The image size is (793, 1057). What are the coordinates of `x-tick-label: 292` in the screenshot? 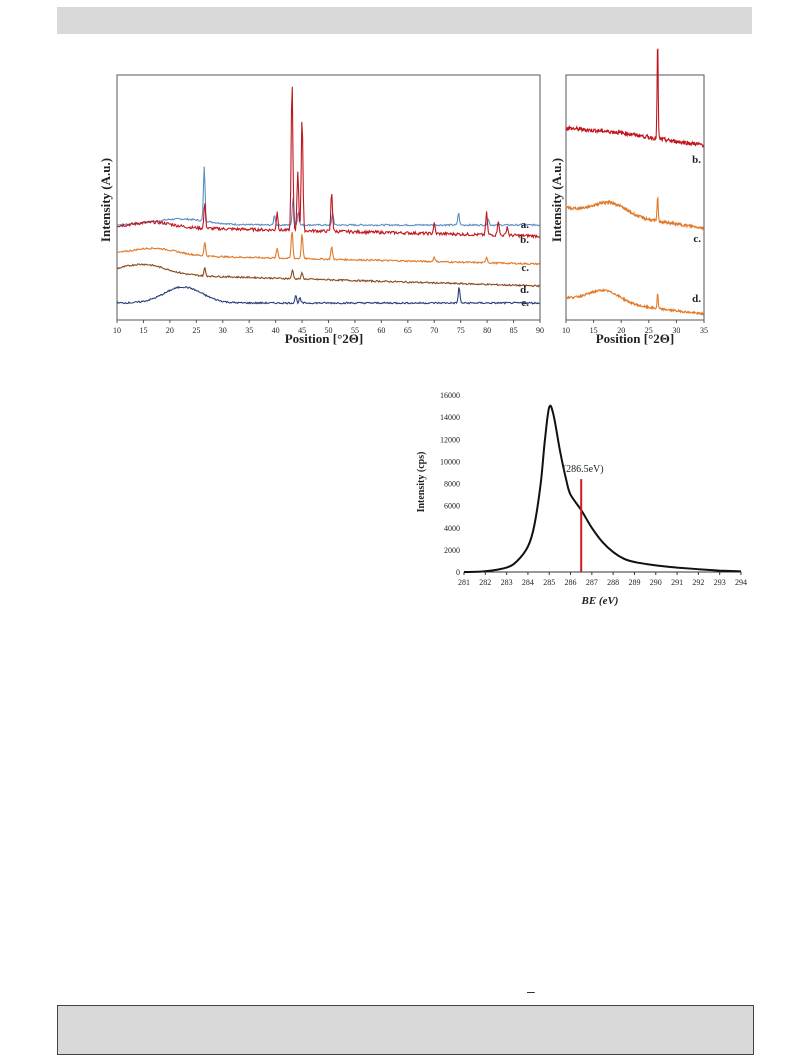 It's located at (698, 582).